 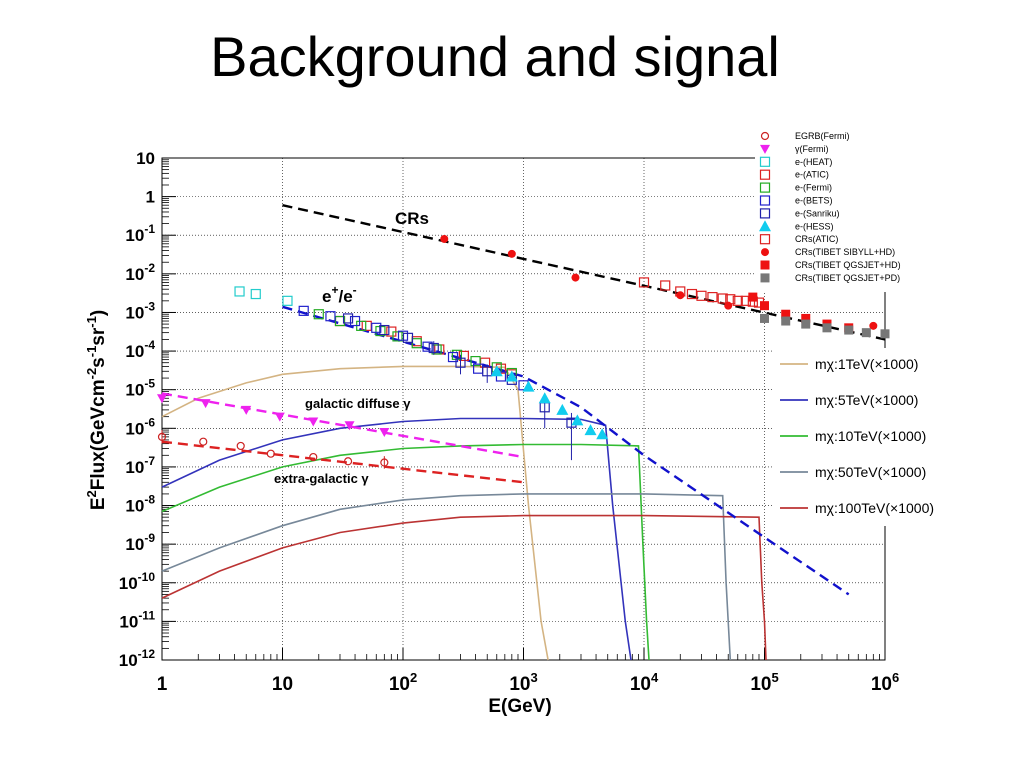 What do you see at coordinates (814, 201) in the screenshot?
I see `legend-label-e-bets: e-(BETS)` at bounding box center [814, 201].